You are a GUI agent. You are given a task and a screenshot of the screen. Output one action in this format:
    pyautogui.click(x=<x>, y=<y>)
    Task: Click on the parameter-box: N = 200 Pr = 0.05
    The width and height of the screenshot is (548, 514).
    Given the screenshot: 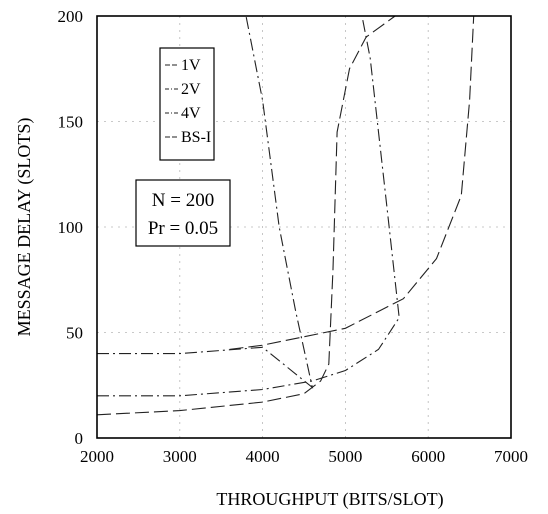 What is the action you would take?
    pyautogui.click(x=183, y=213)
    